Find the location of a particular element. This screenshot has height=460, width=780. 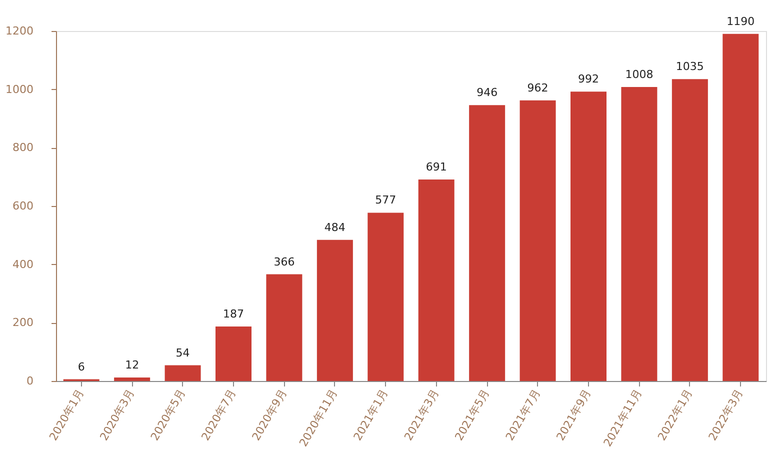

data-label: 946 is located at coordinates (487, 93).